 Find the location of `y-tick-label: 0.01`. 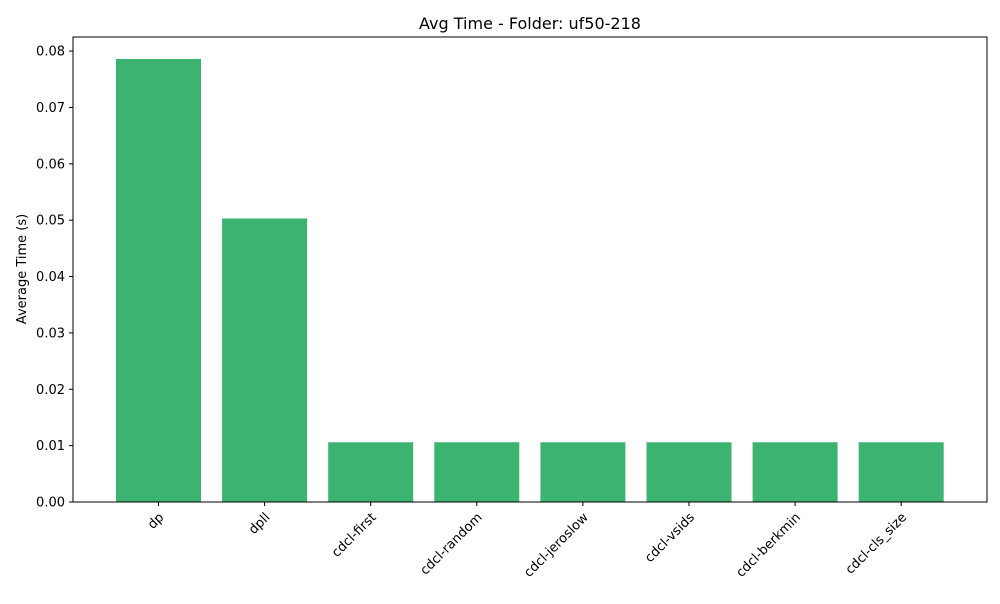

y-tick-label: 0.01 is located at coordinates (50, 446).